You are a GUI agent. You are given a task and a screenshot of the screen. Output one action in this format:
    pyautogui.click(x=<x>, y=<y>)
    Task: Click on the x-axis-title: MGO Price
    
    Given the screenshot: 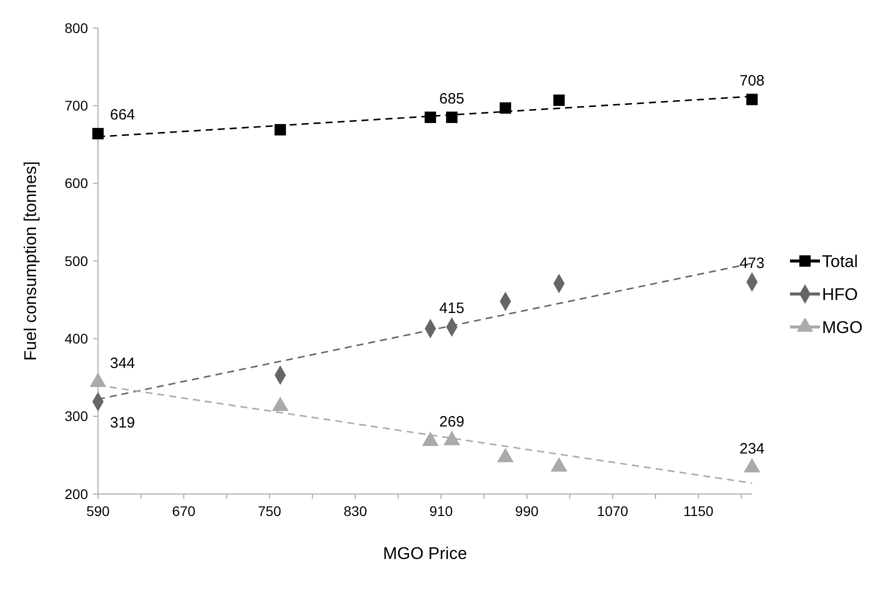 What is the action you would take?
    pyautogui.click(x=425, y=553)
    